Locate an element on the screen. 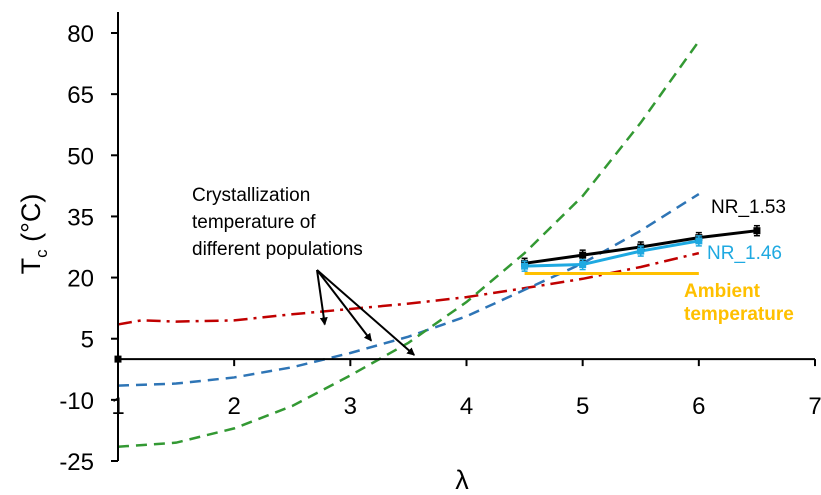  x-tick-label: 2 is located at coordinates (233, 406).